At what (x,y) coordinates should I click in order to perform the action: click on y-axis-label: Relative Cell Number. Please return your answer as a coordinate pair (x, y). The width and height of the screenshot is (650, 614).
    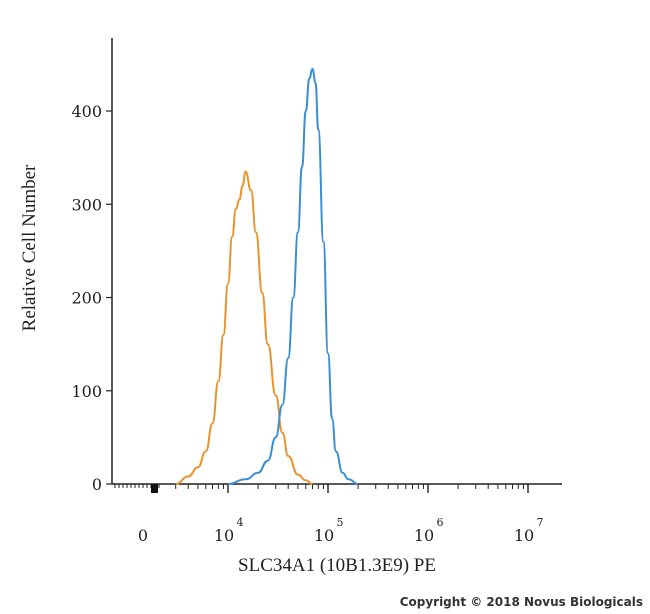
    Looking at the image, I should click on (29, 247).